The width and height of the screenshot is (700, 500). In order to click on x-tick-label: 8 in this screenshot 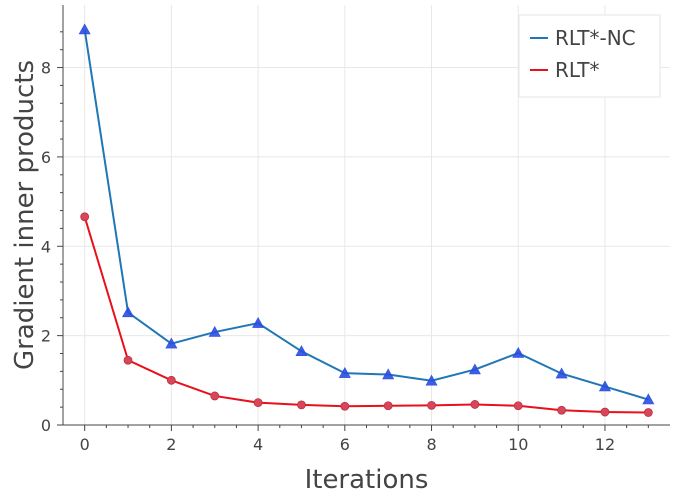, I will do `click(431, 444)`.